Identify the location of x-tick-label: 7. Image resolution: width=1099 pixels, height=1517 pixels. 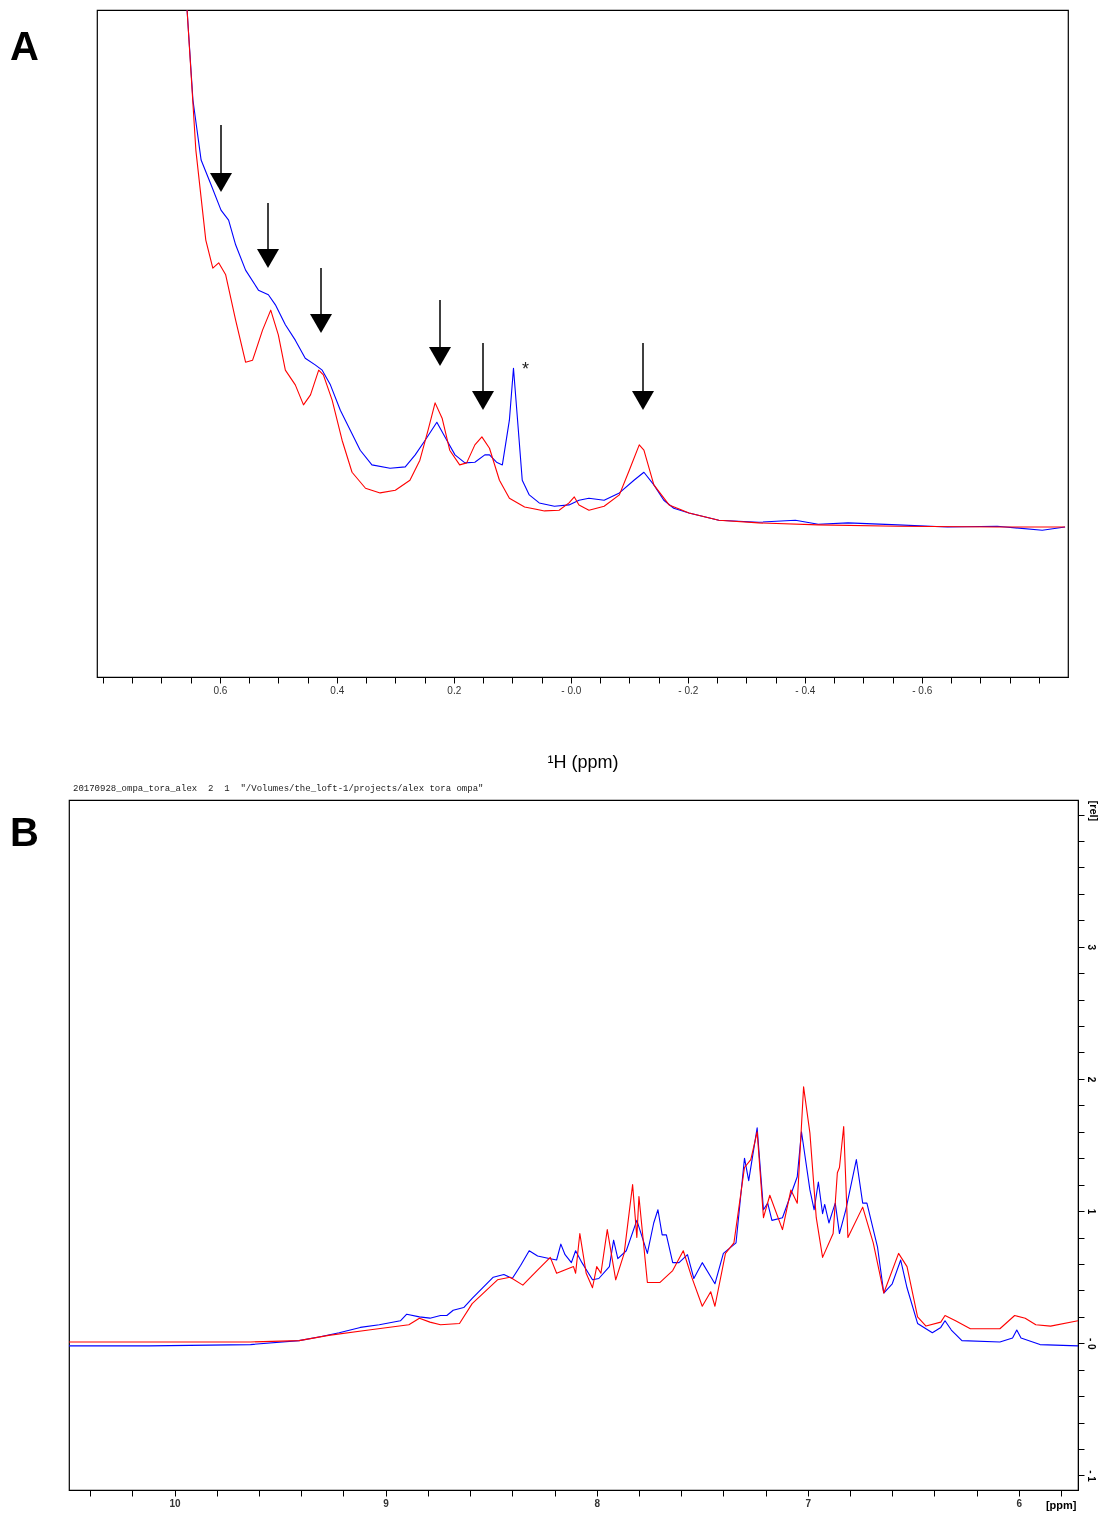
(808, 1503).